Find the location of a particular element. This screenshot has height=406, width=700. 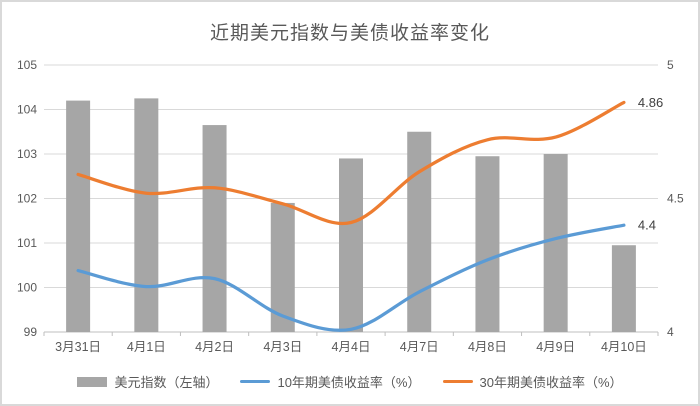

right-axis-tick-label: 4.5 is located at coordinates (675, 199).